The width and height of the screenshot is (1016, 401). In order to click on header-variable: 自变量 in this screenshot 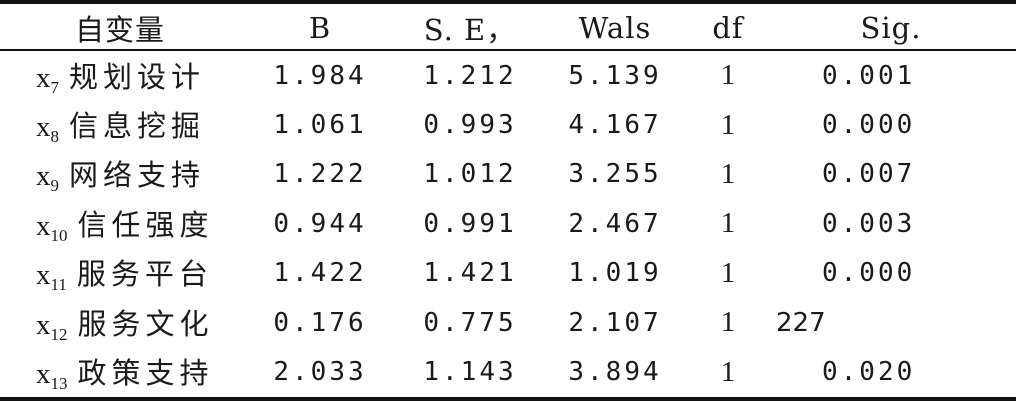, I will do `click(119, 29)`.